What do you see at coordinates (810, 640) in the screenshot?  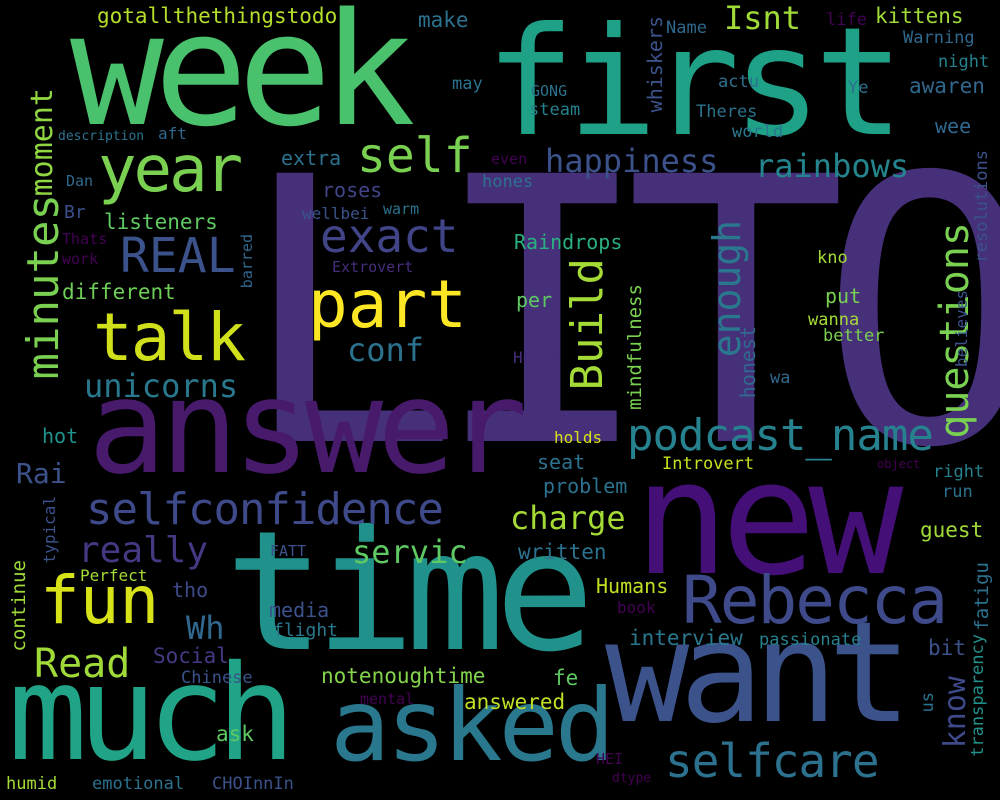 I see `word-passionate: passionate` at bounding box center [810, 640].